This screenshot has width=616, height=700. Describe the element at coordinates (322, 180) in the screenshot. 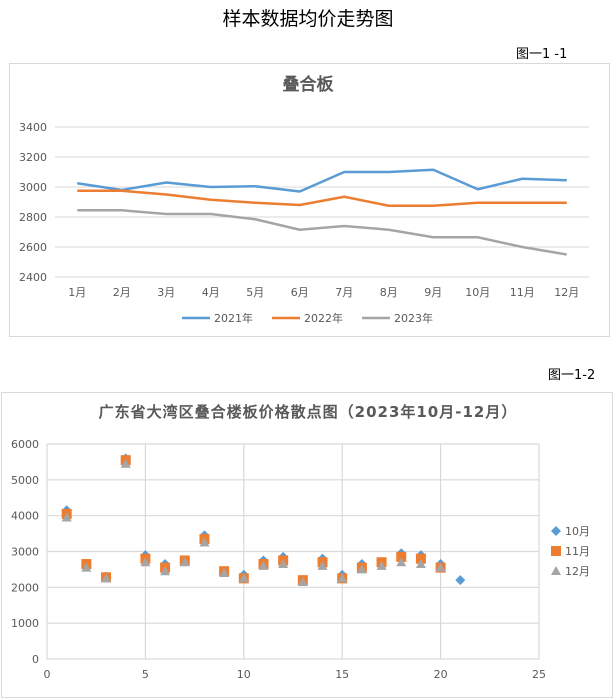

I see `series-line-2021年` at that location.